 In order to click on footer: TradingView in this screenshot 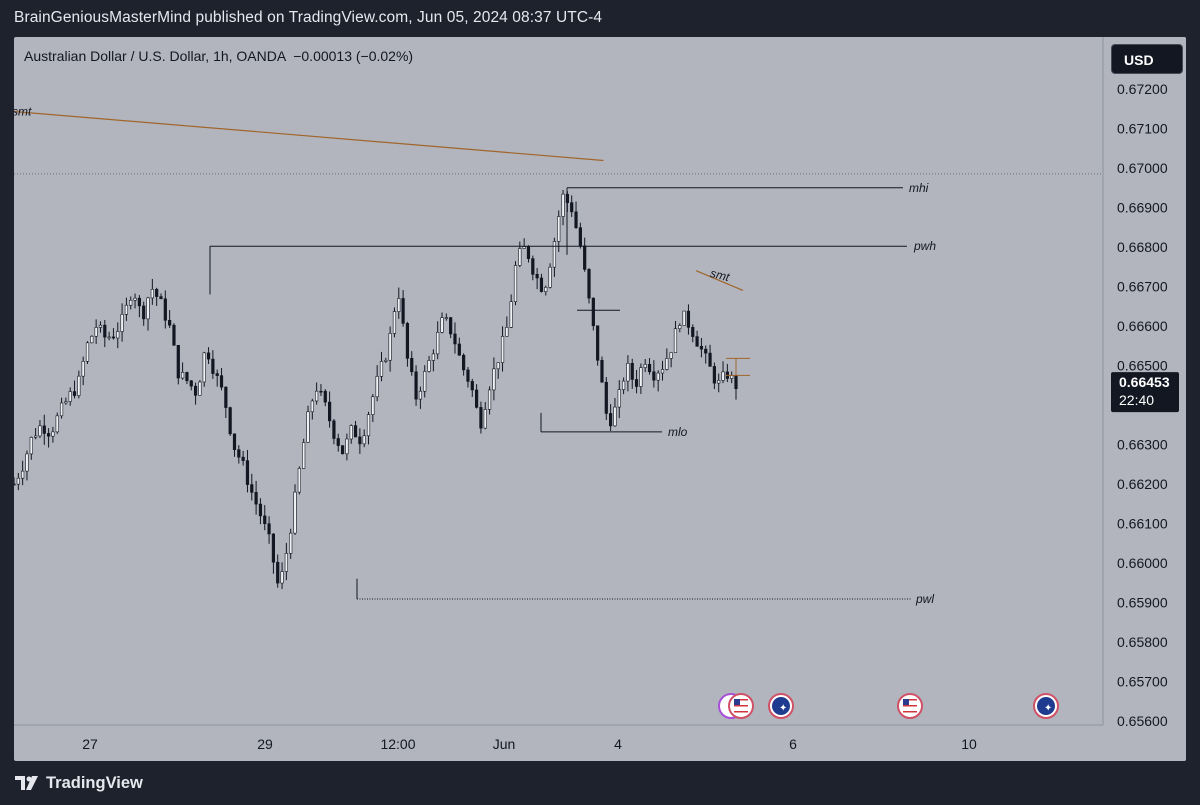, I will do `click(78, 783)`.